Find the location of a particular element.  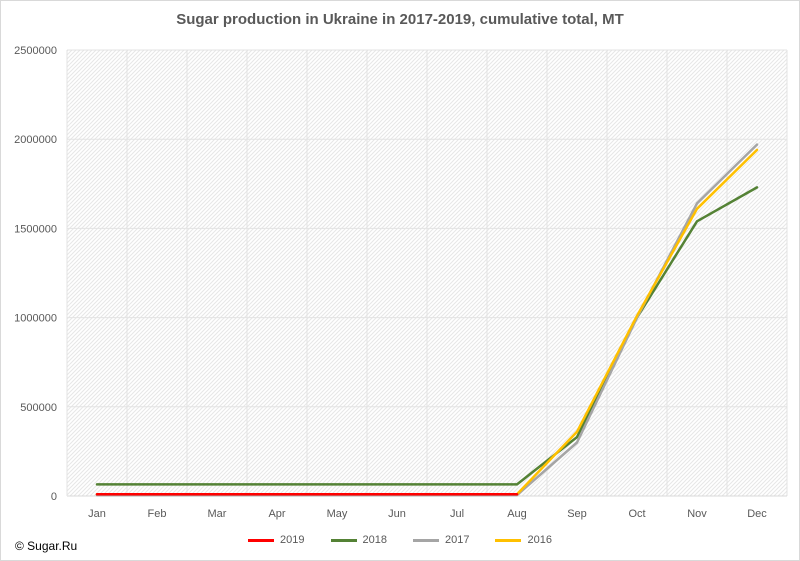

y-tick-label: 0 is located at coordinates (54, 497).